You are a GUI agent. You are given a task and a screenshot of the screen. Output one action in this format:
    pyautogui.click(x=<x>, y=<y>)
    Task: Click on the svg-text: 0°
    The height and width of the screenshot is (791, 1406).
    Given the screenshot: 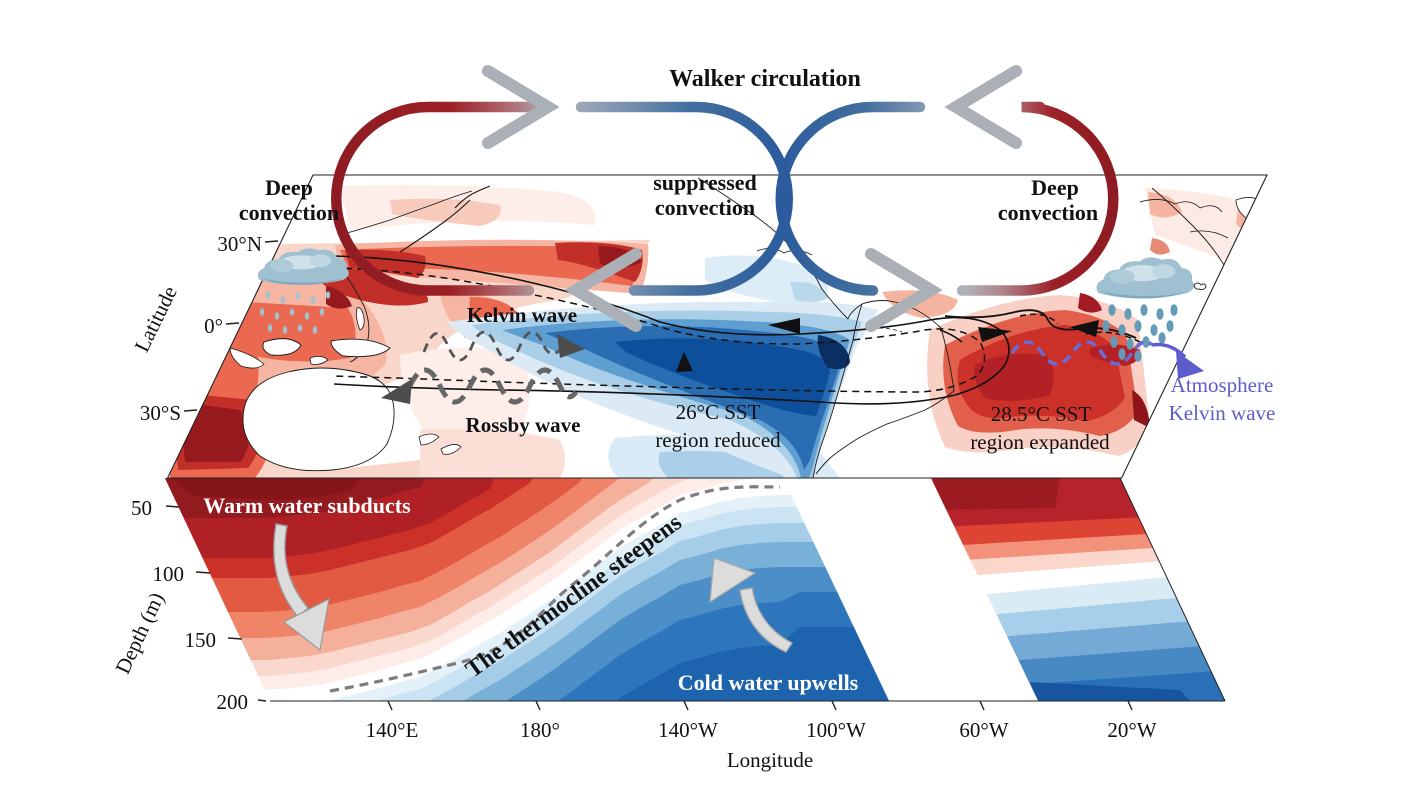 What is the action you would take?
    pyautogui.click(x=213, y=326)
    